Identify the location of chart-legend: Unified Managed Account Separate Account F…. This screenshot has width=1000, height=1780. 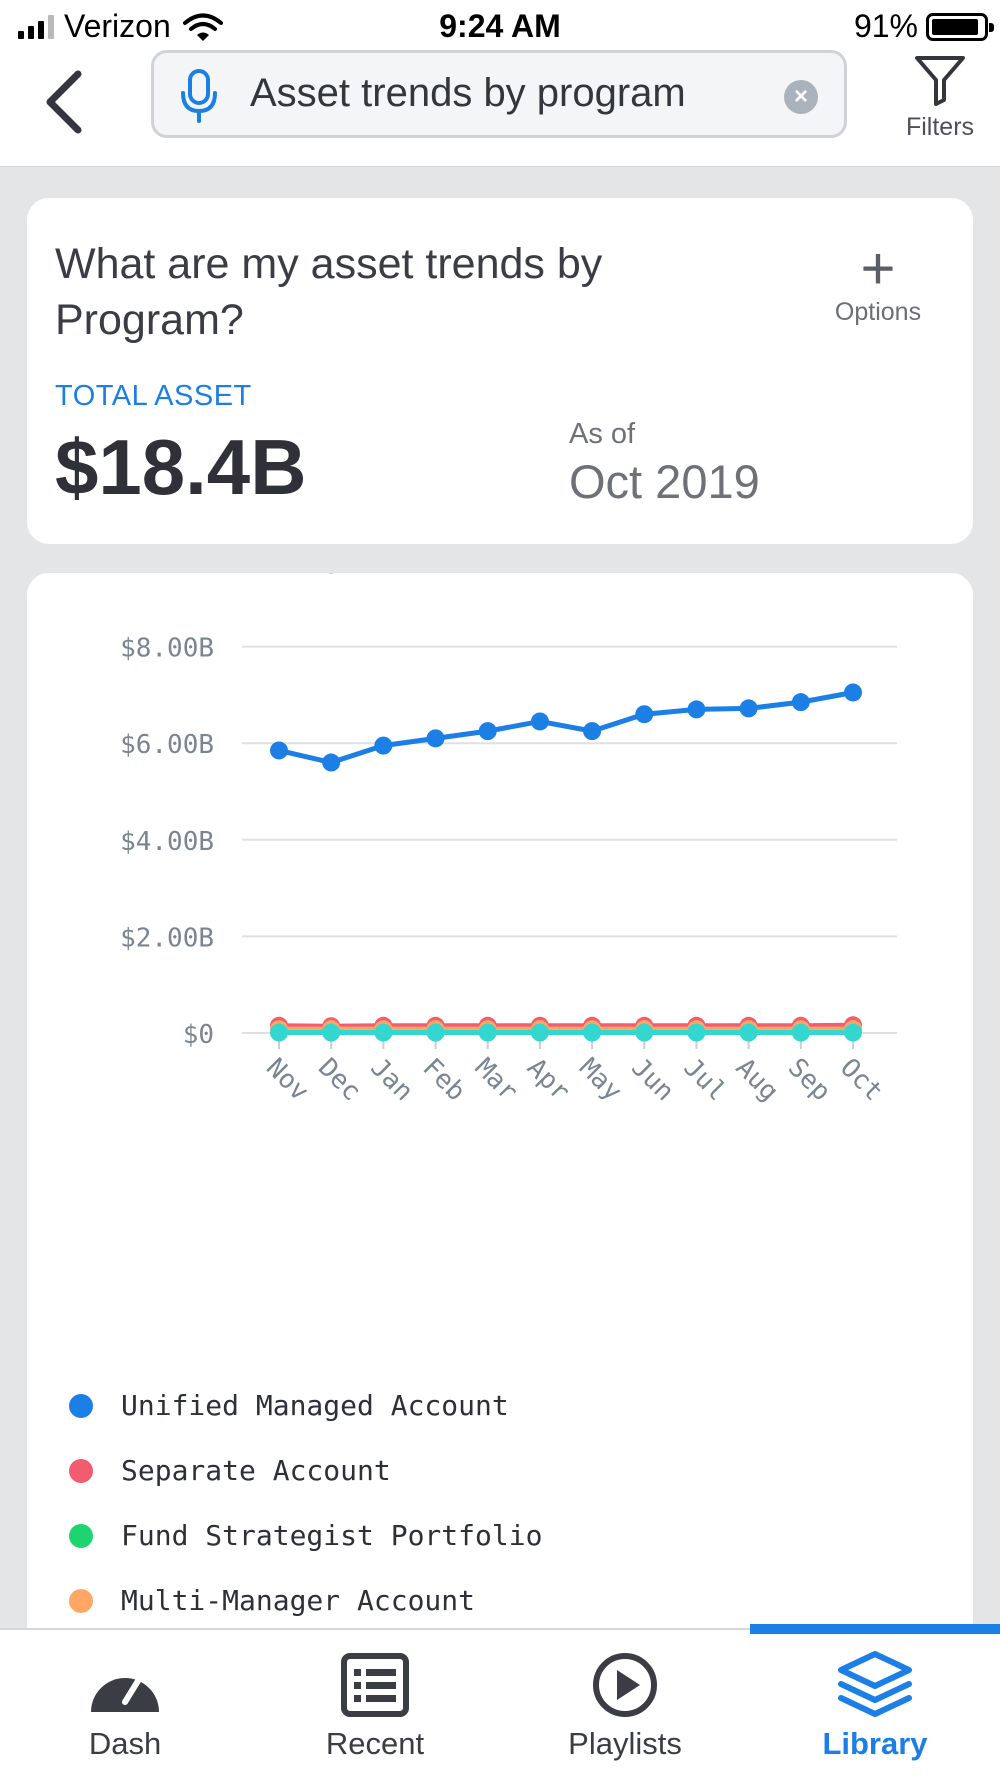
(305, 1503).